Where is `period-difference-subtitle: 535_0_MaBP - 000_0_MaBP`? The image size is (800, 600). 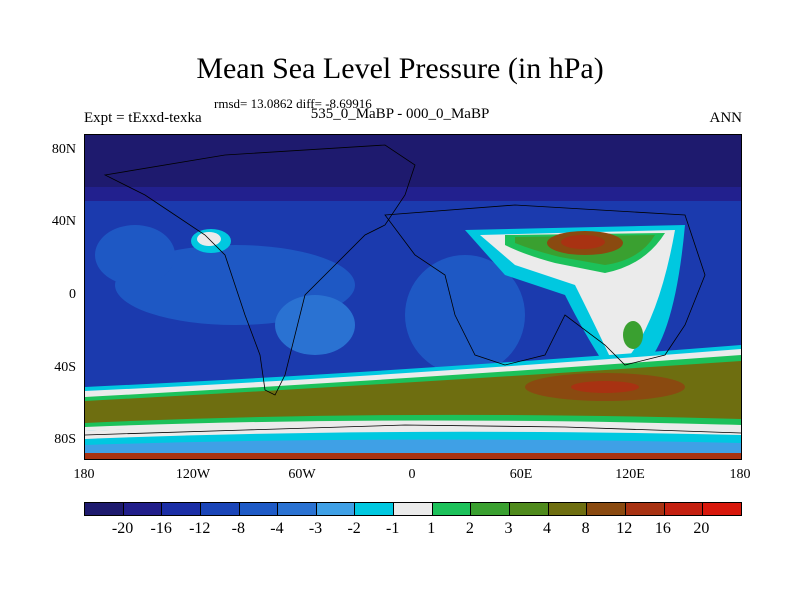
period-difference-subtitle: 535_0_MaBP - 000_0_MaBP is located at coordinates (400, 114).